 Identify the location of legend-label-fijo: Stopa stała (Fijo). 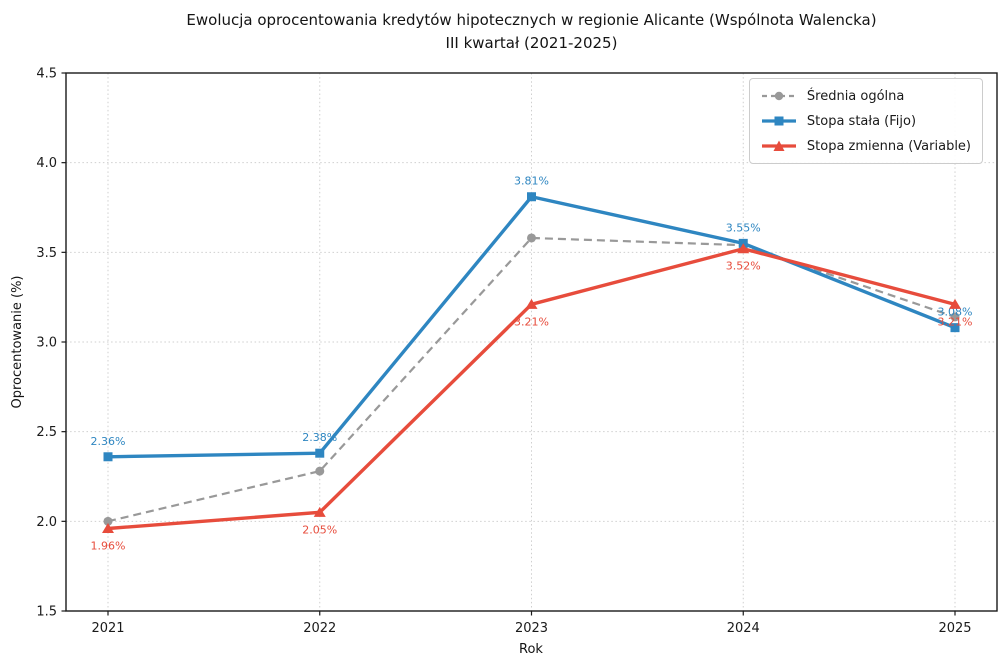
(861, 121).